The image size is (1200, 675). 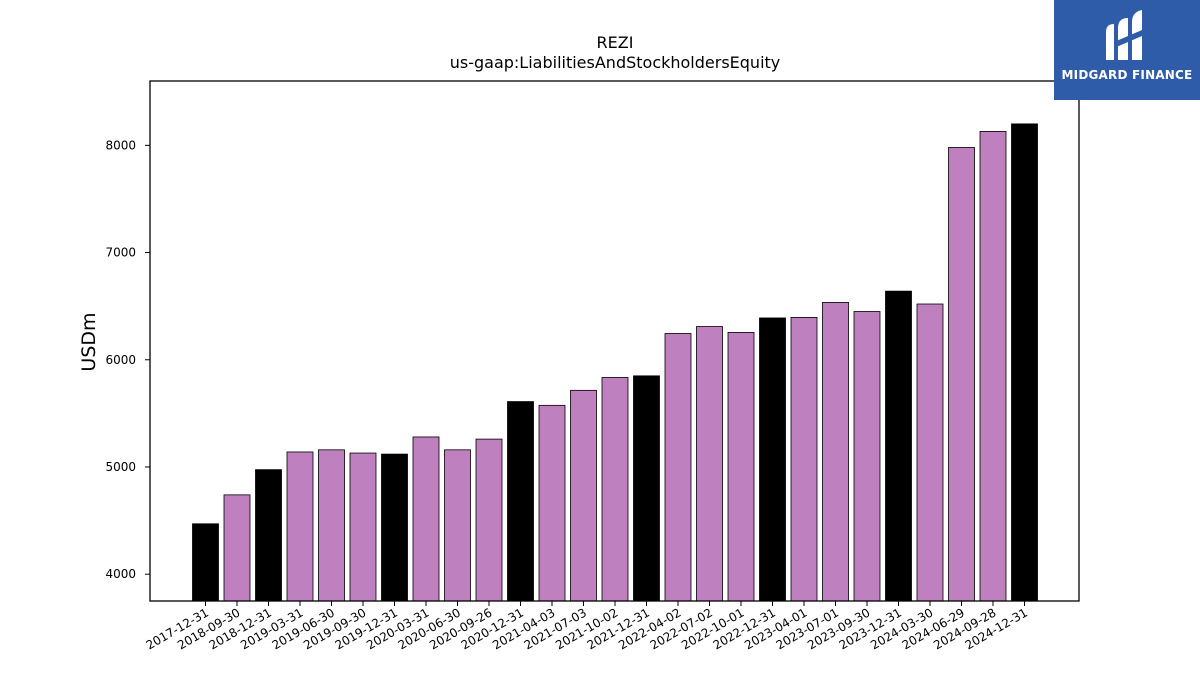 I want to click on midgard-logo-icon, so click(x=1124, y=35).